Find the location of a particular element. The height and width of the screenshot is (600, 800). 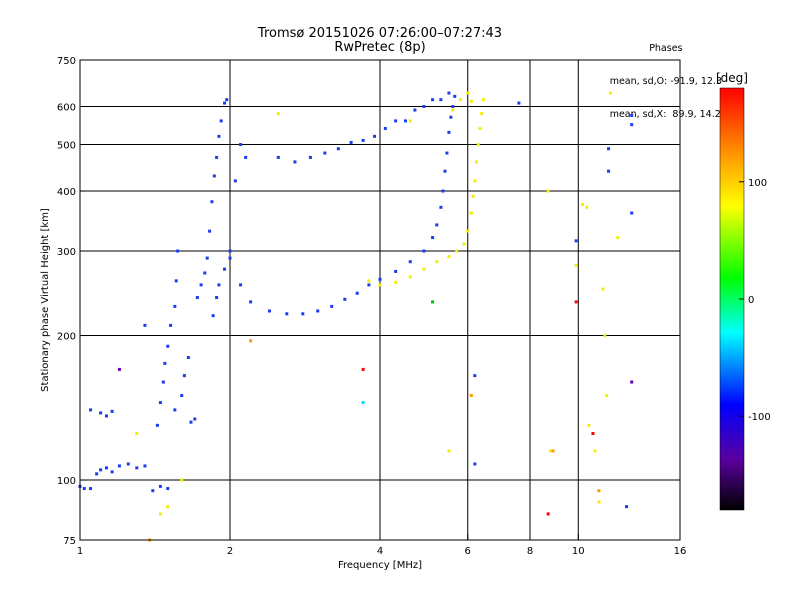

y-tick-label: 75 is located at coordinates (69, 541).